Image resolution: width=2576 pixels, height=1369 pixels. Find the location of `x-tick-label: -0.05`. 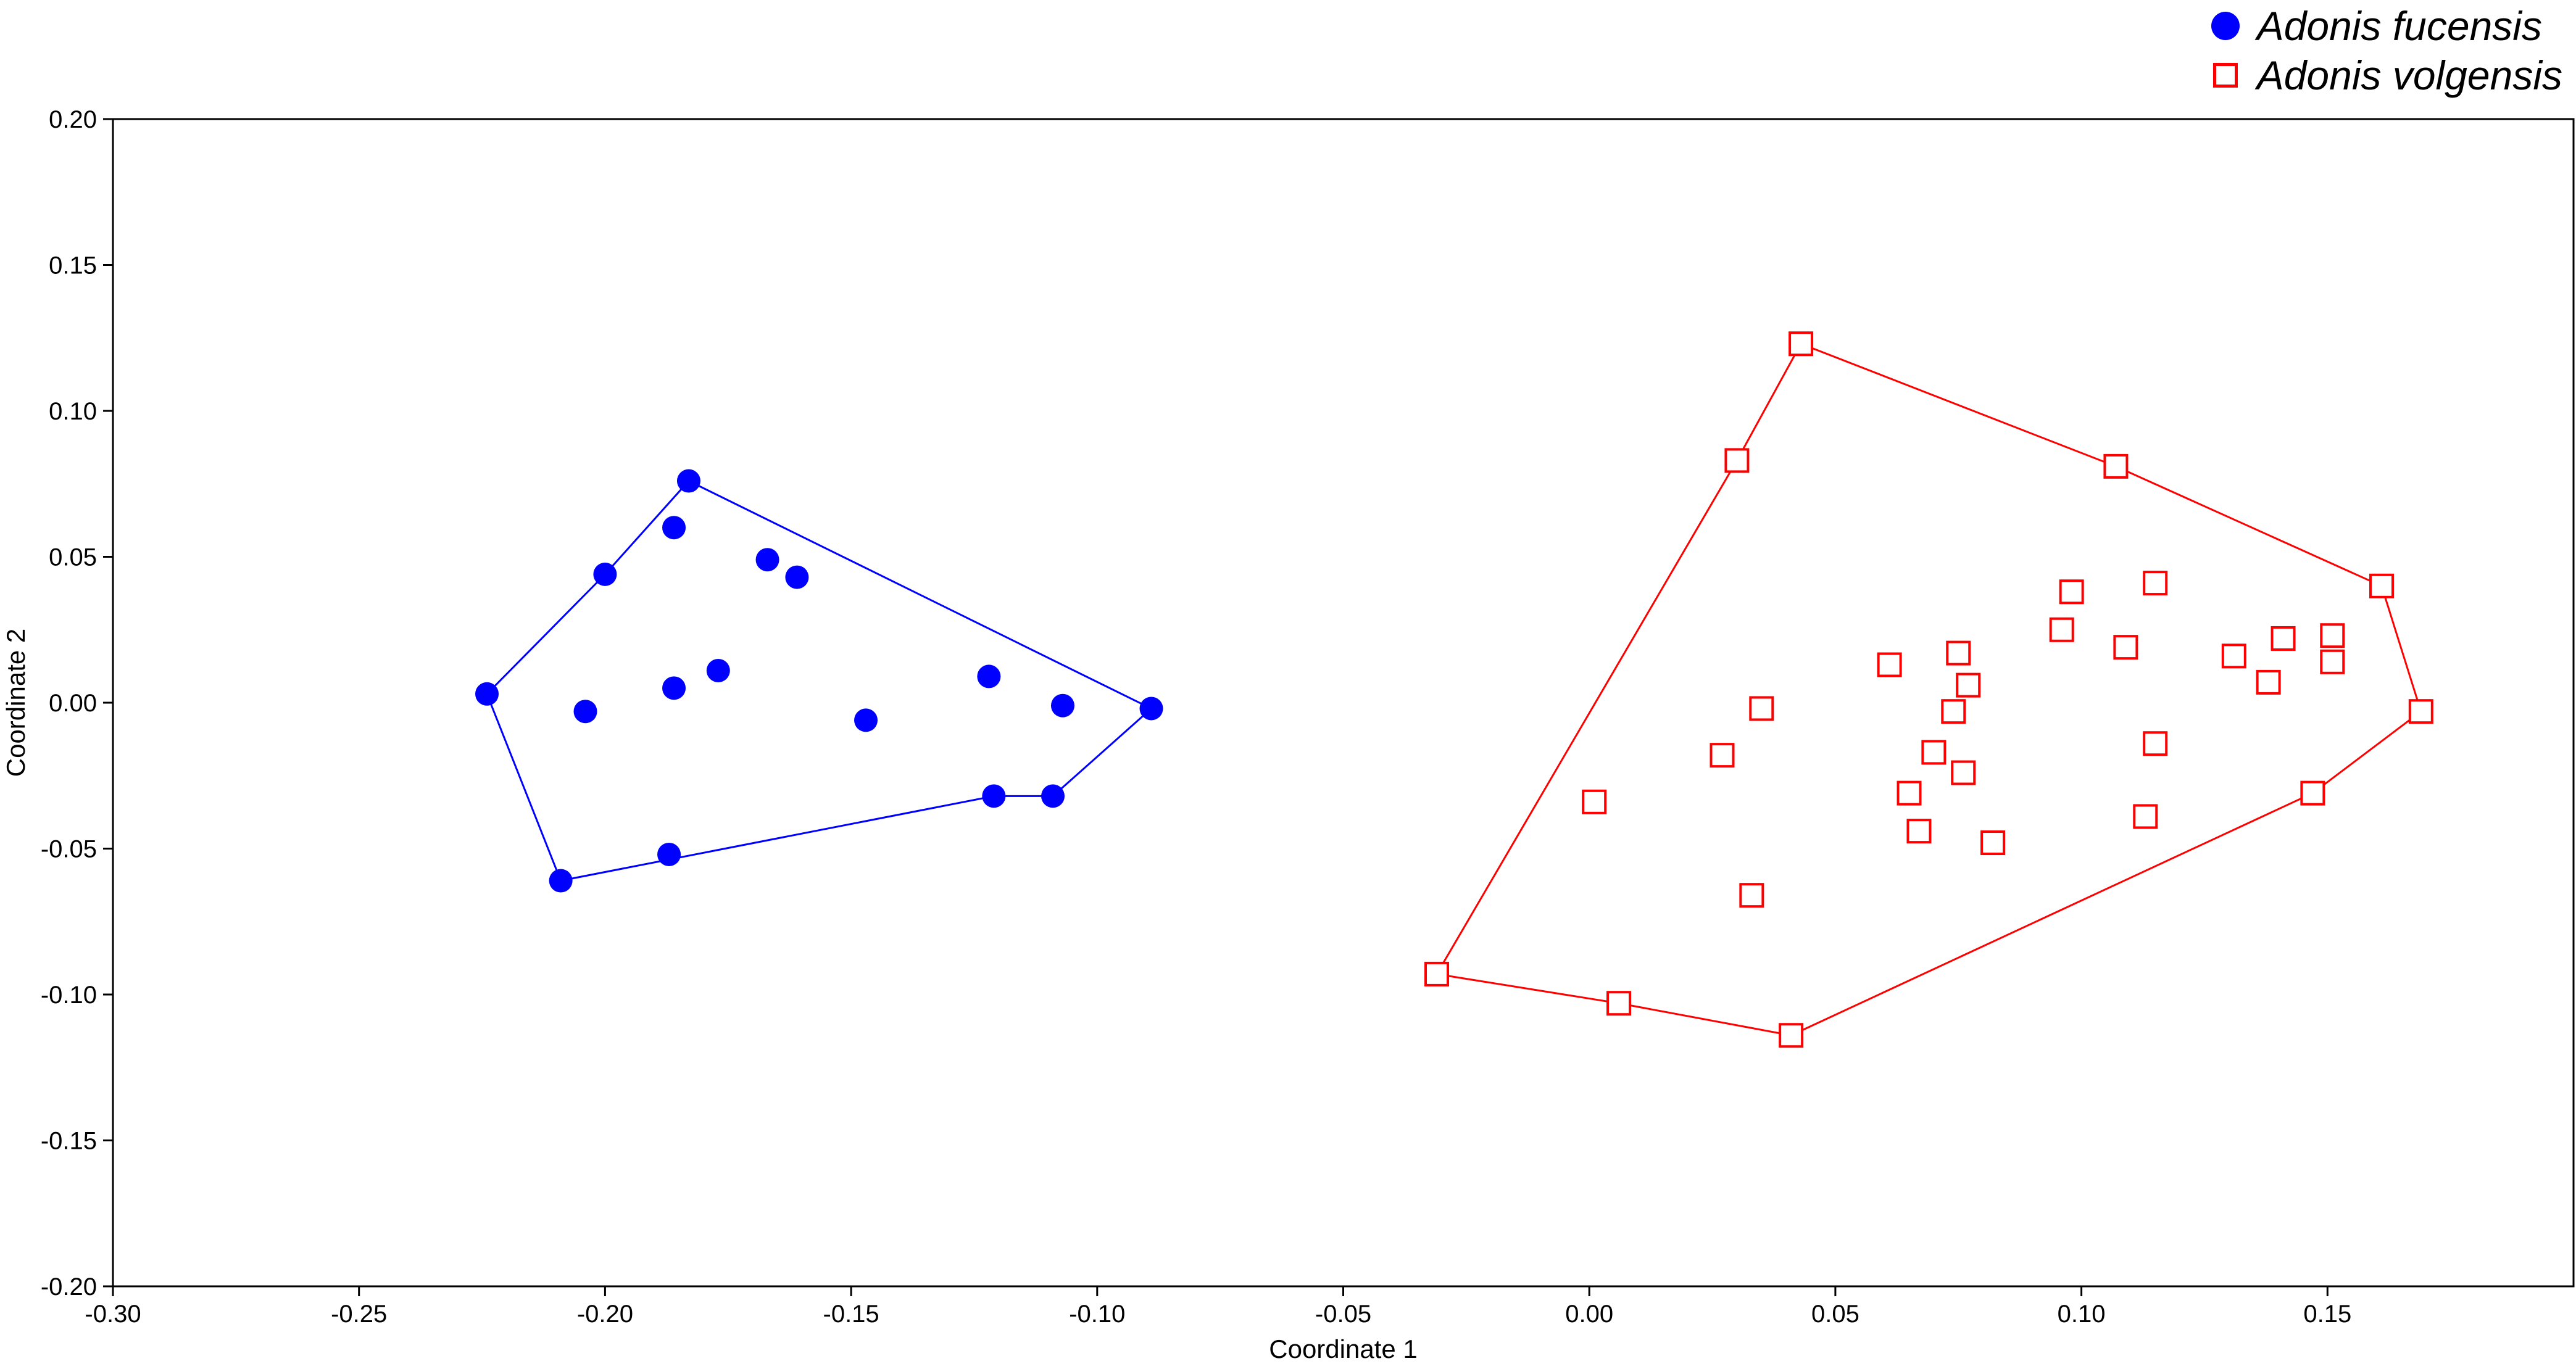

x-tick-label: -0.05 is located at coordinates (1343, 1314).